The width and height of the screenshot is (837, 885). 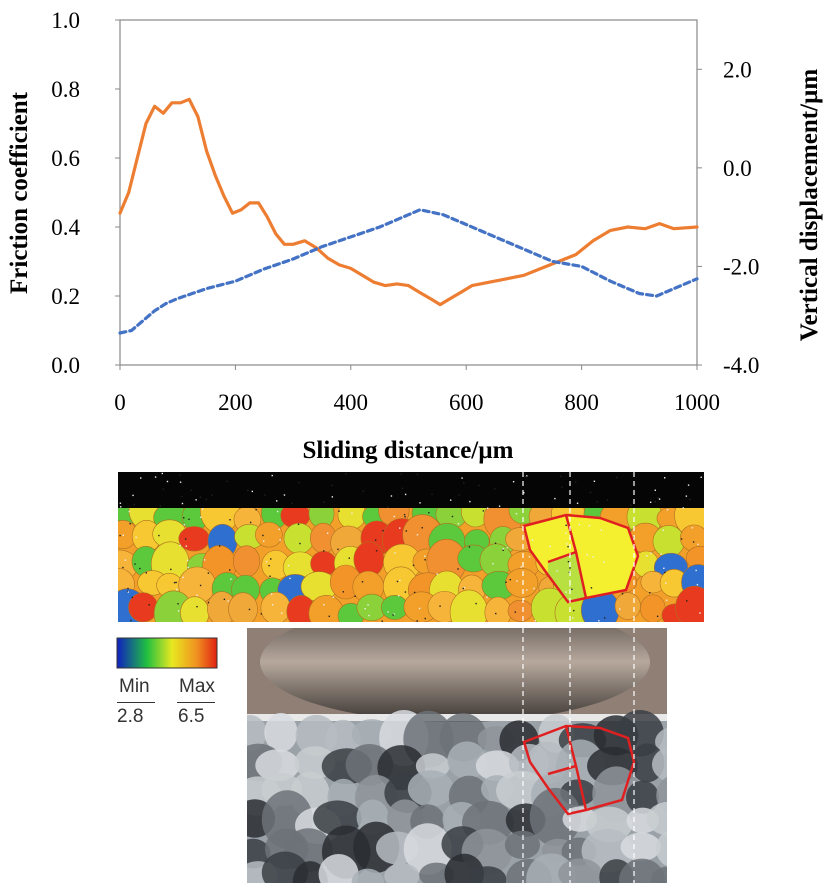 What do you see at coordinates (235, 402) in the screenshot?
I see `x-tick-label: 200` at bounding box center [235, 402].